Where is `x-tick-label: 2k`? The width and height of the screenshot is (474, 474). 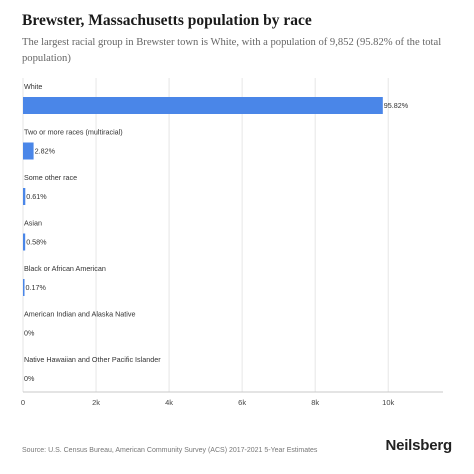
x-tick-label: 2k is located at coordinates (96, 402).